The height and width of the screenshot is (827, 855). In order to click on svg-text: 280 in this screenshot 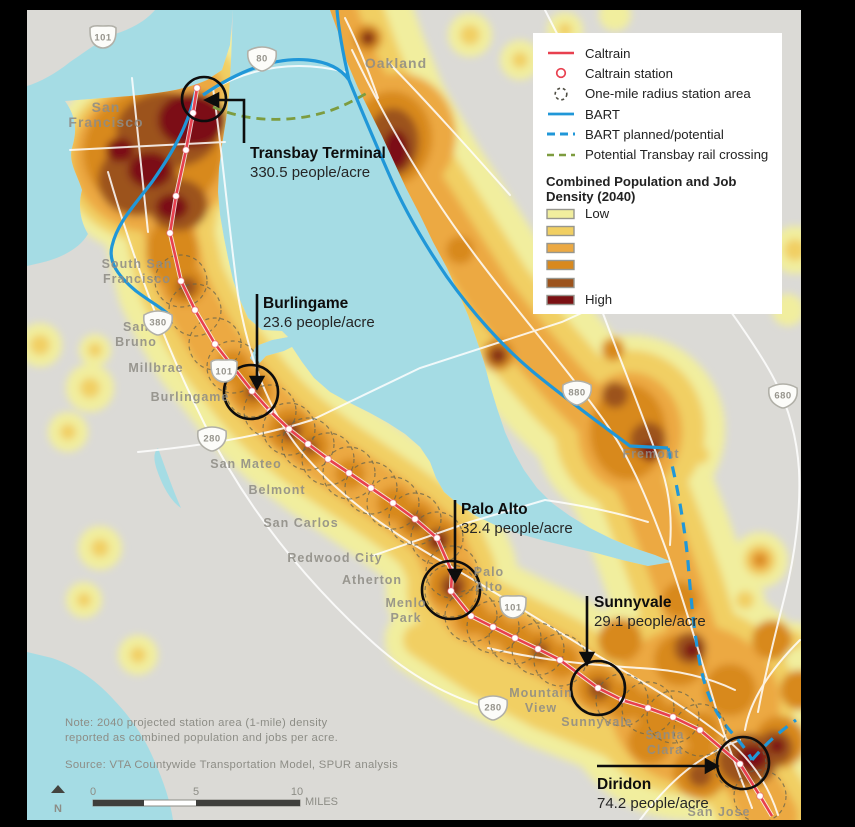, I will do `click(492, 708)`.